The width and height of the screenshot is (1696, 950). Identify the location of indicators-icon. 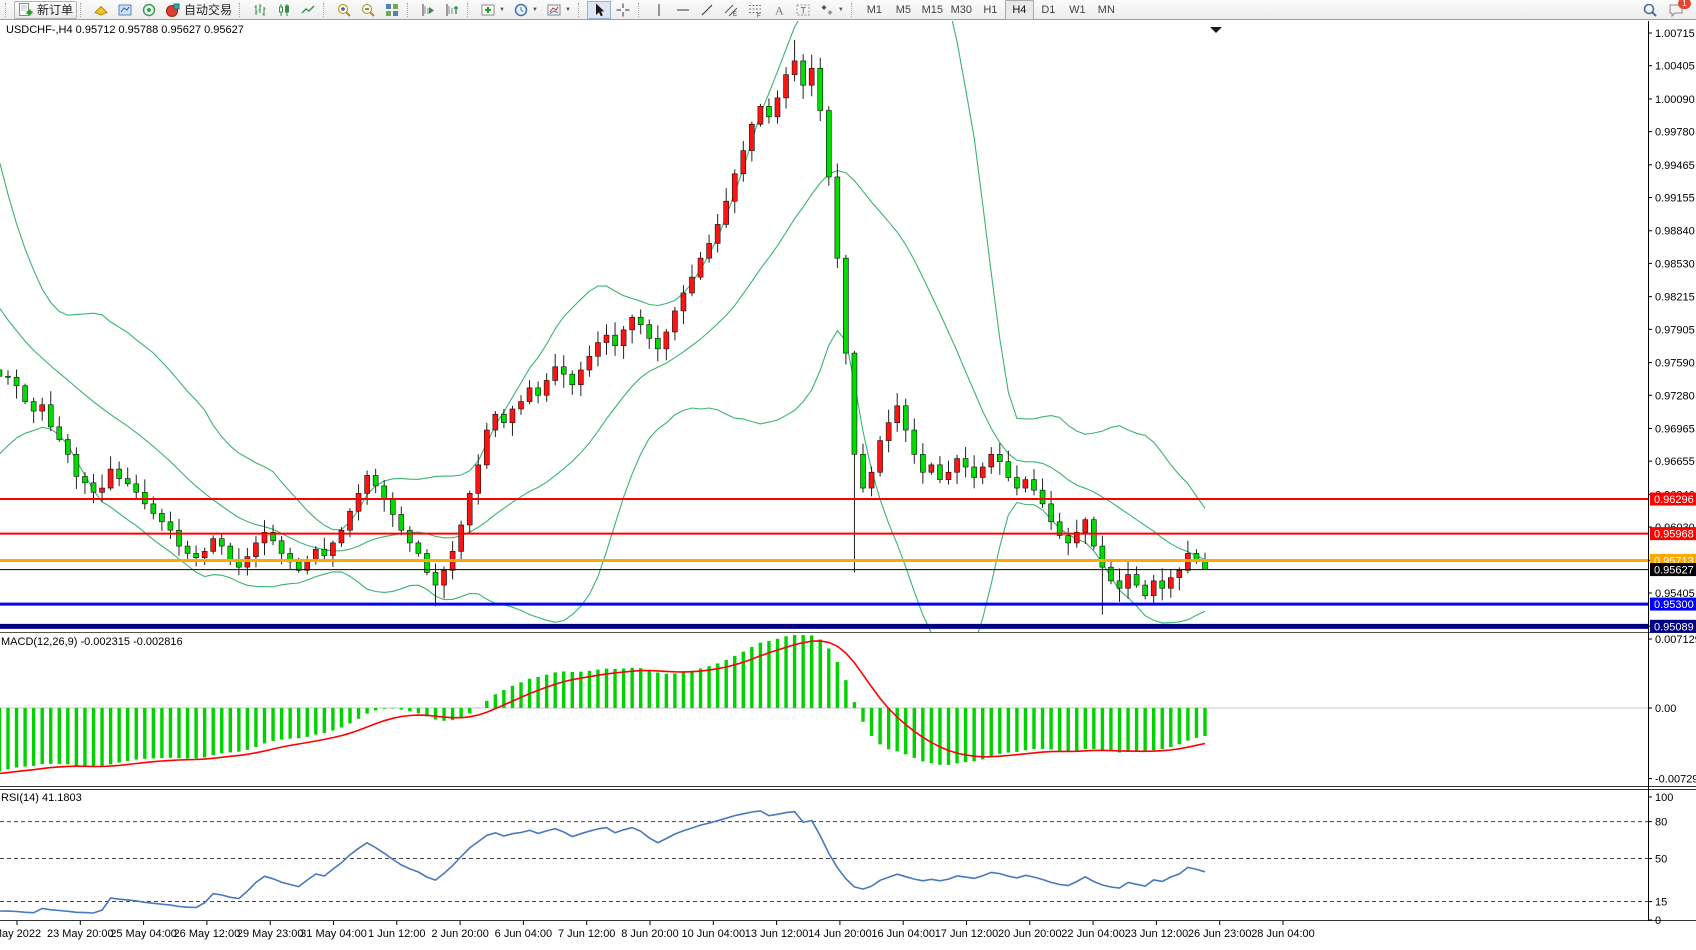
(488, 9).